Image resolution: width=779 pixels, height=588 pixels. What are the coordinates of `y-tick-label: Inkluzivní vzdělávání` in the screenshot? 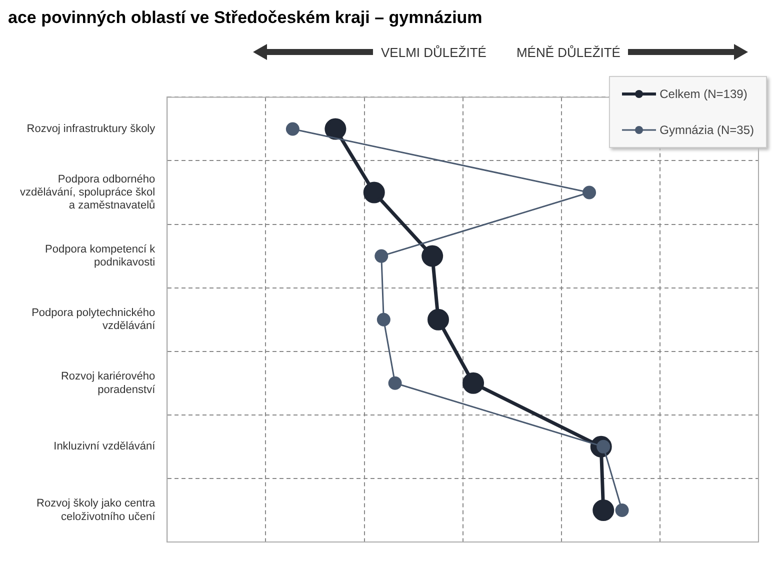 It's located at (105, 446).